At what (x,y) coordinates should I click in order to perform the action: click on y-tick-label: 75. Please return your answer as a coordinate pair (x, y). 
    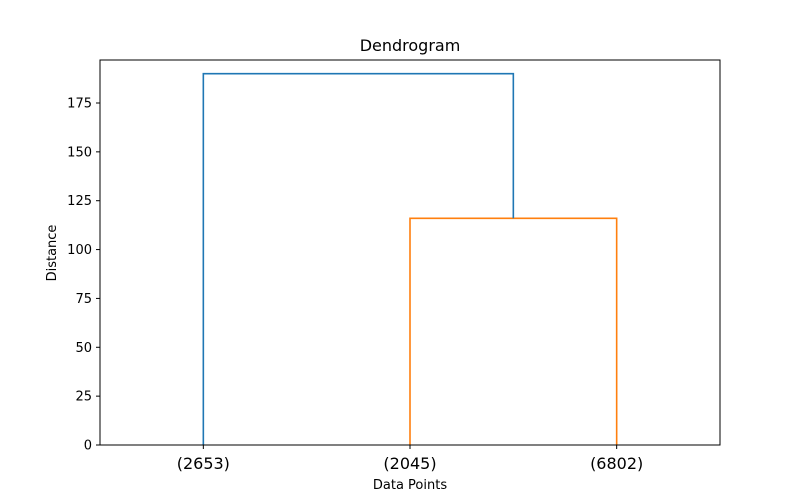
    Looking at the image, I should click on (83, 299).